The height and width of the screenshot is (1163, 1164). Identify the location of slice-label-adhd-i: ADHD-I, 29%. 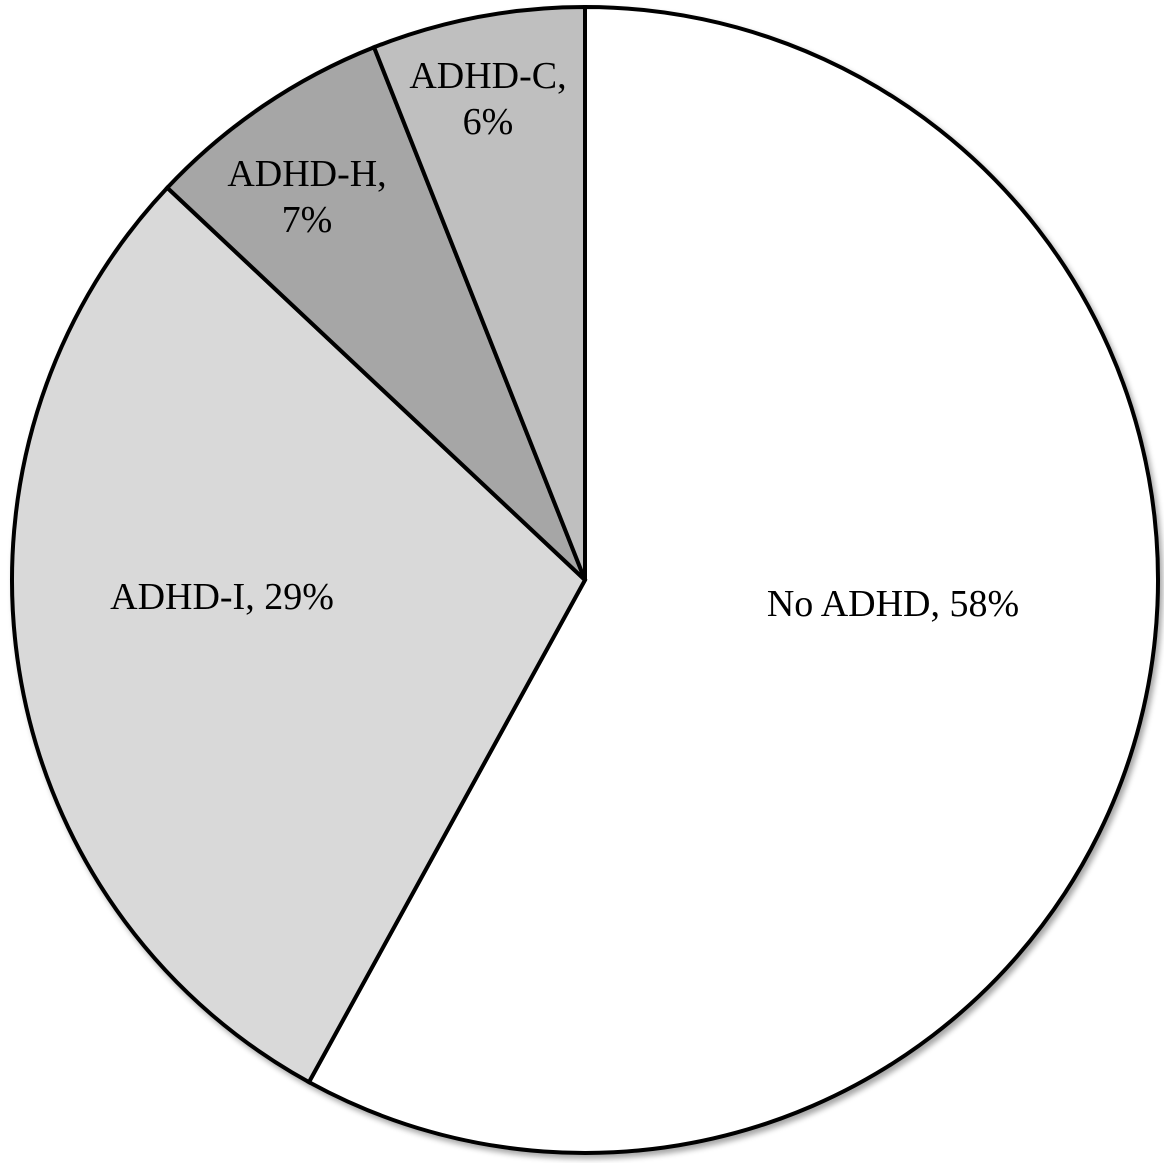
(222, 597).